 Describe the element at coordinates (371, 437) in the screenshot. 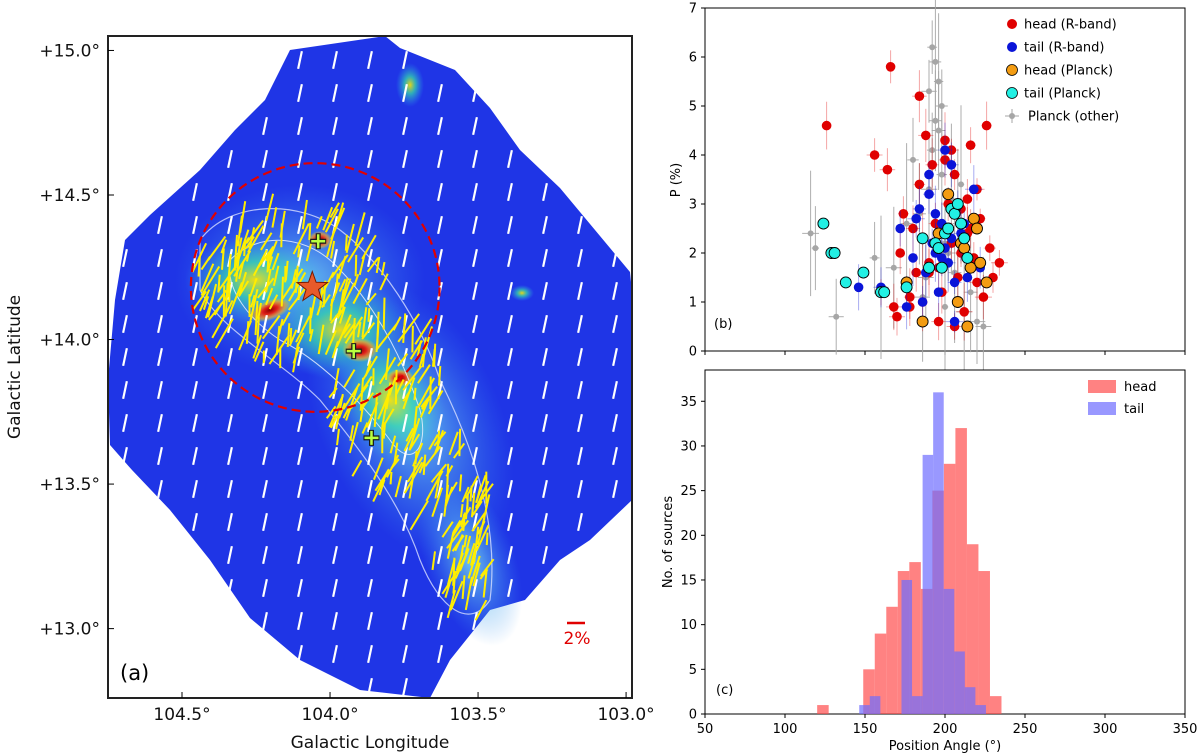

I see `plus-marker` at that location.